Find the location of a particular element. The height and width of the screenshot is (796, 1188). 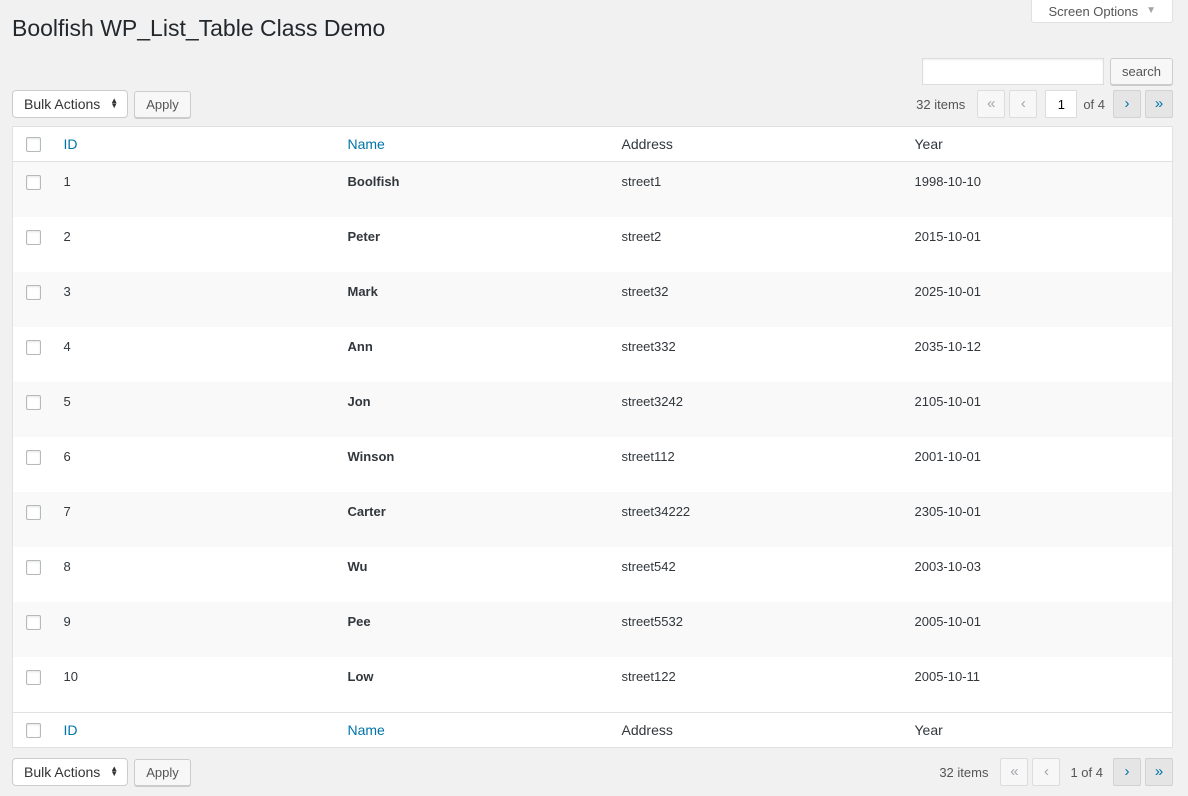

last-page-button: » is located at coordinates (1159, 104).